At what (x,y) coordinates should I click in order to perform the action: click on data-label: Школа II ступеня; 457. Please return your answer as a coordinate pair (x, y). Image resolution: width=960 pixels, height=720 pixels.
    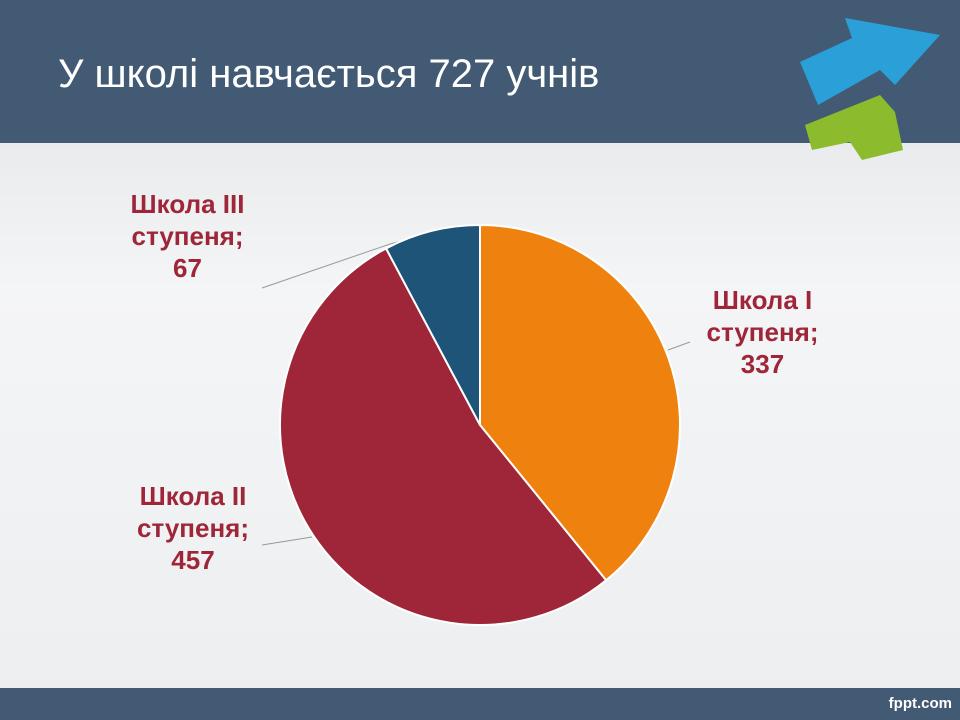
    Looking at the image, I should click on (193, 528).